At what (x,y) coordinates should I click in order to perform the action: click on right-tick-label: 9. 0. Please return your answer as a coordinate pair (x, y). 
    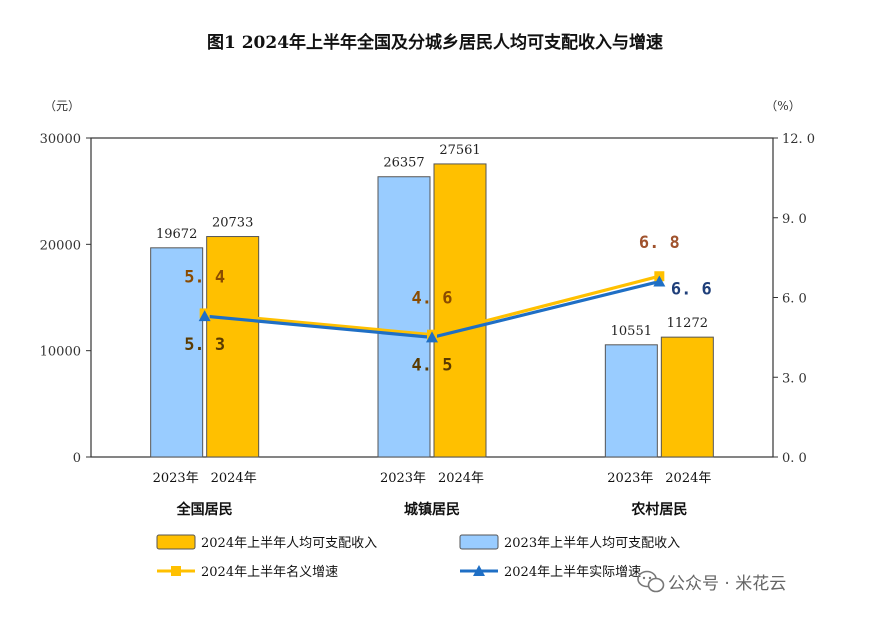
    Looking at the image, I should click on (794, 219).